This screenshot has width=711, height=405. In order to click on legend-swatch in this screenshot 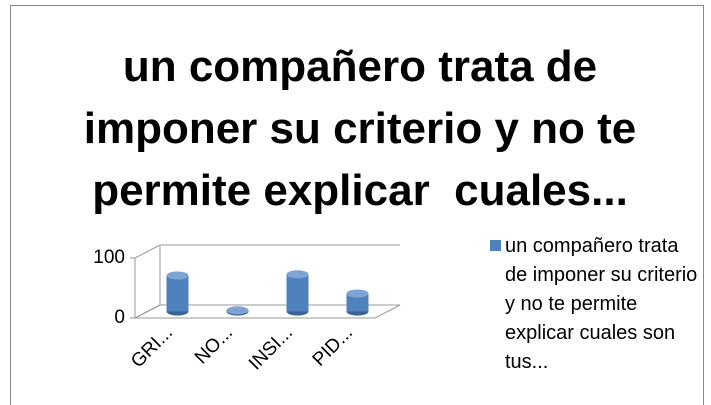, I will do `click(495, 245)`.